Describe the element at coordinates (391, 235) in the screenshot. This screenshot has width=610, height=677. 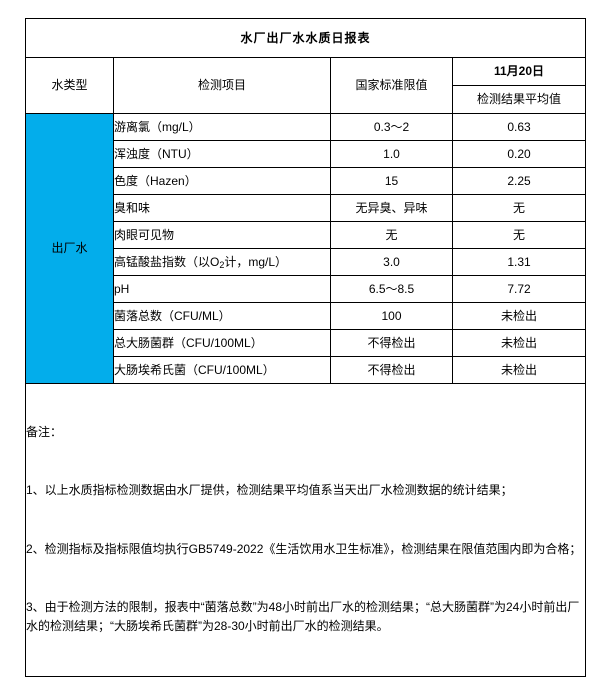
I see `limit-cell: 无` at that location.